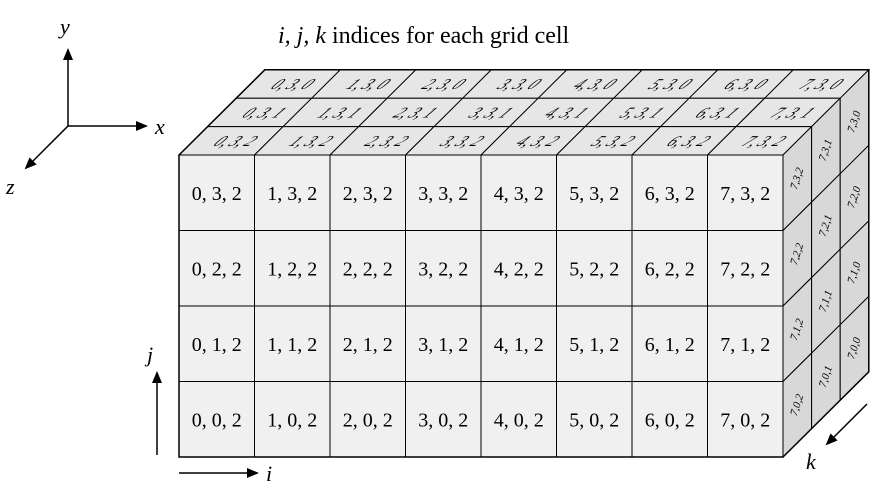  I want to click on front-face-label: 7, 3, 2, so click(745, 194).